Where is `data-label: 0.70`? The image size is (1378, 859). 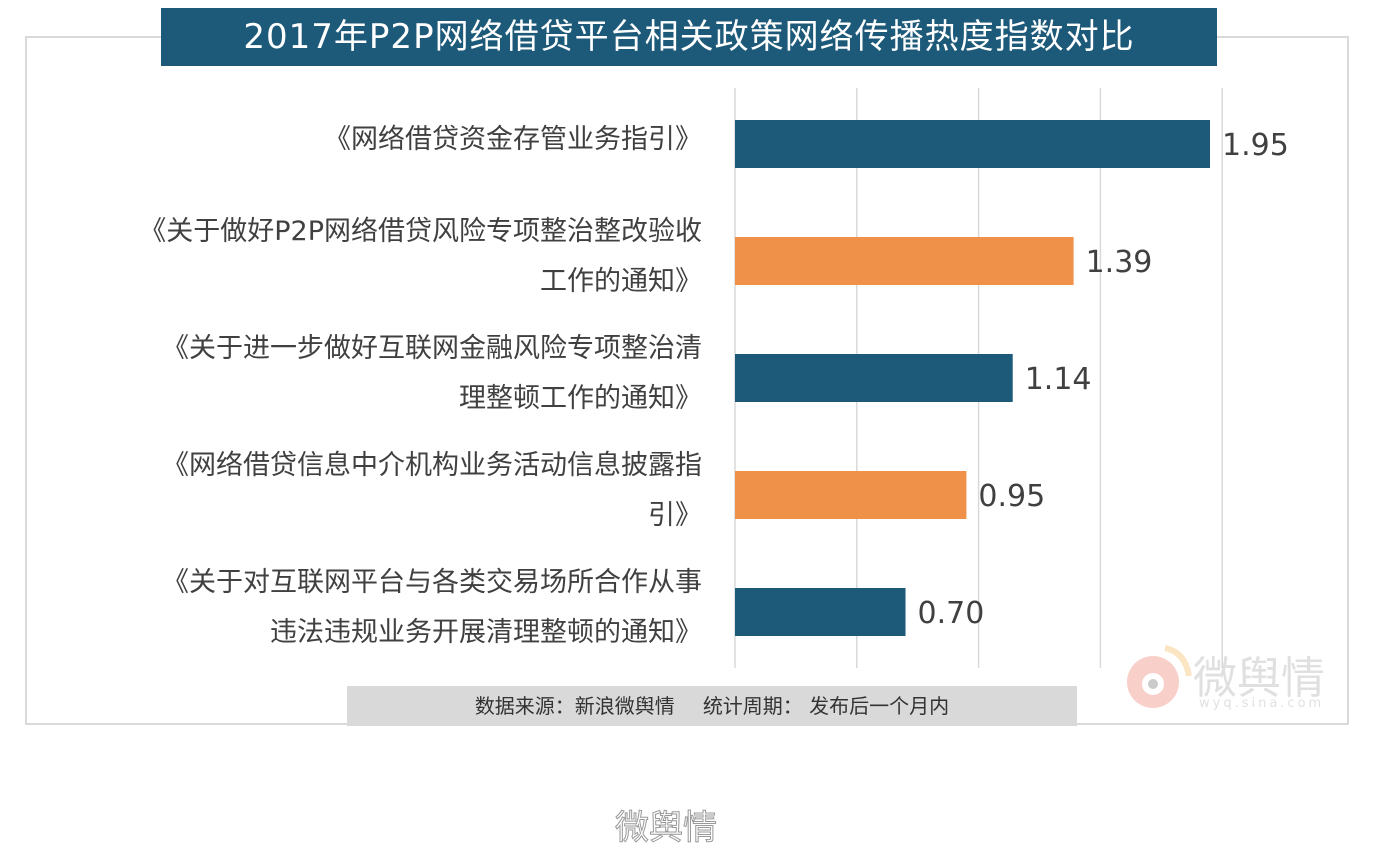
data-label: 0.70 is located at coordinates (951, 613).